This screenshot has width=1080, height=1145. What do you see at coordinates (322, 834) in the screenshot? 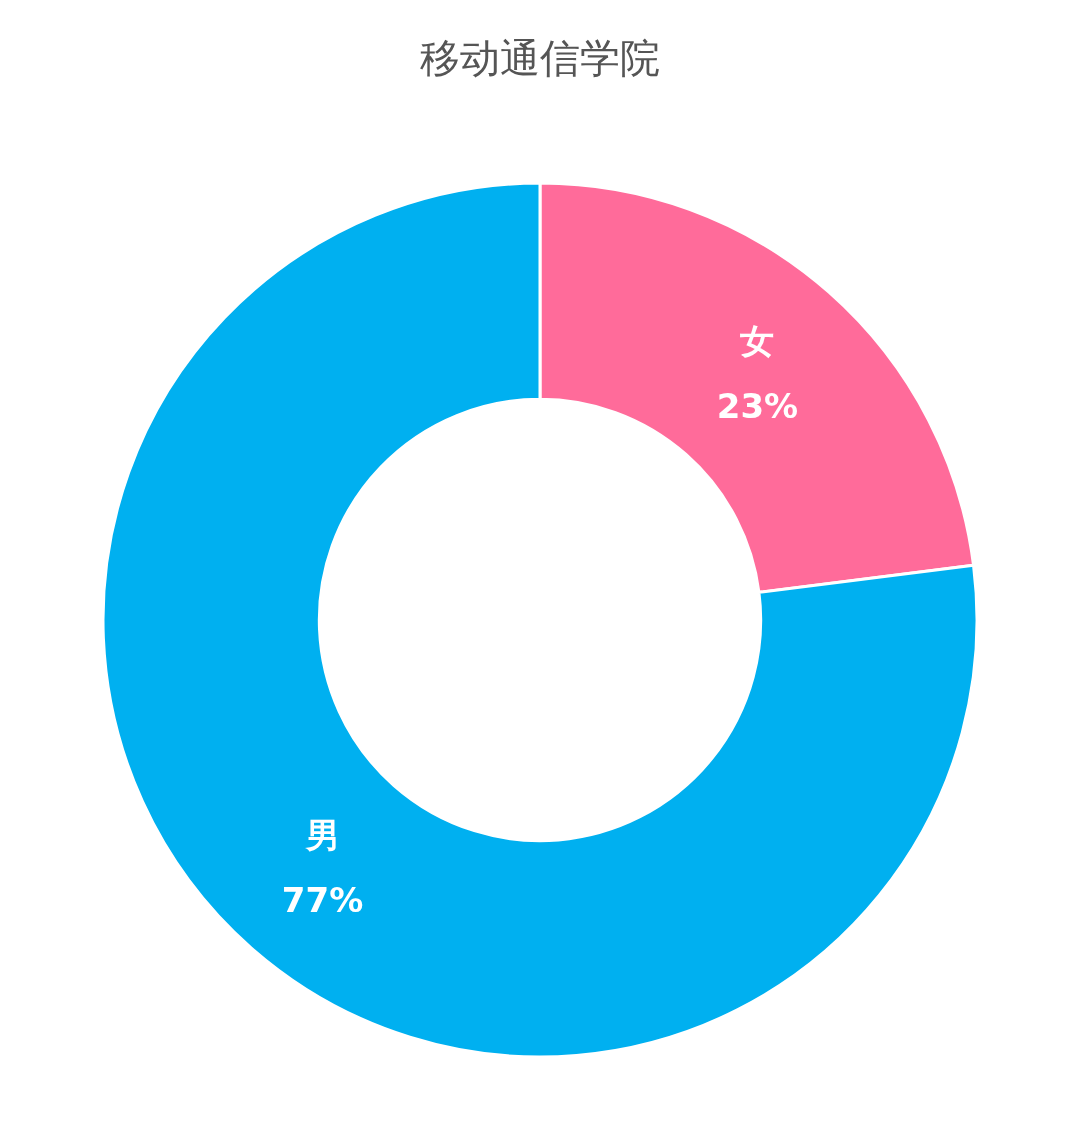
I see `slice-label: 男` at bounding box center [322, 834].